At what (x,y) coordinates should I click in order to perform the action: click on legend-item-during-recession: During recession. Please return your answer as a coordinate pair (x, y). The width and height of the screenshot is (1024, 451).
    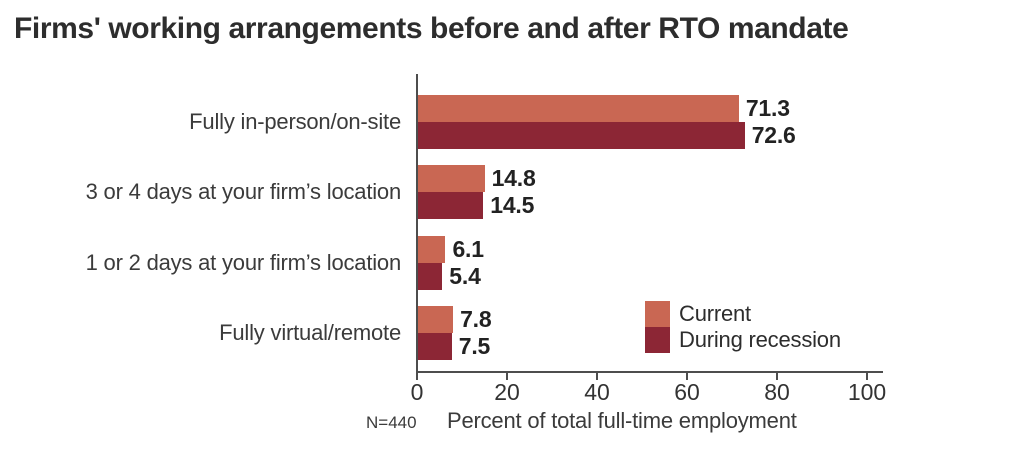
    Looking at the image, I should click on (743, 340).